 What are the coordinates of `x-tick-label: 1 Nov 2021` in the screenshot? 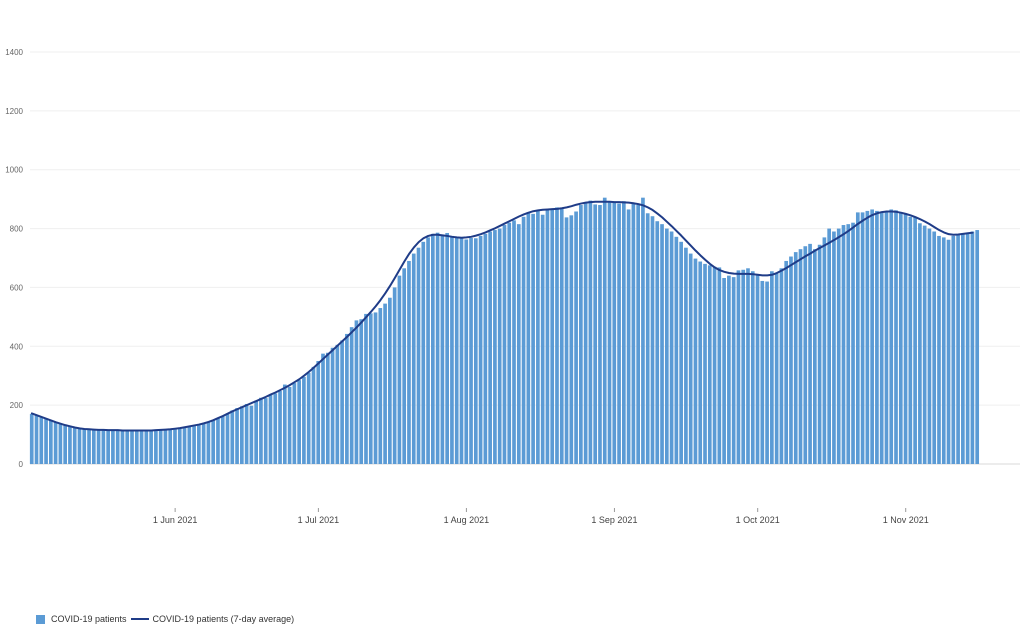 It's located at (906, 520).